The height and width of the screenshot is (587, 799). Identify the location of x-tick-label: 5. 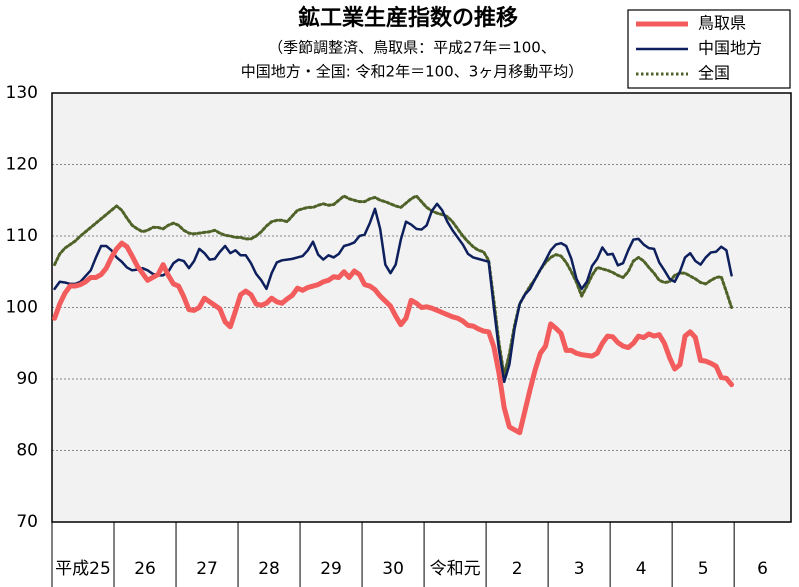
(703, 569).